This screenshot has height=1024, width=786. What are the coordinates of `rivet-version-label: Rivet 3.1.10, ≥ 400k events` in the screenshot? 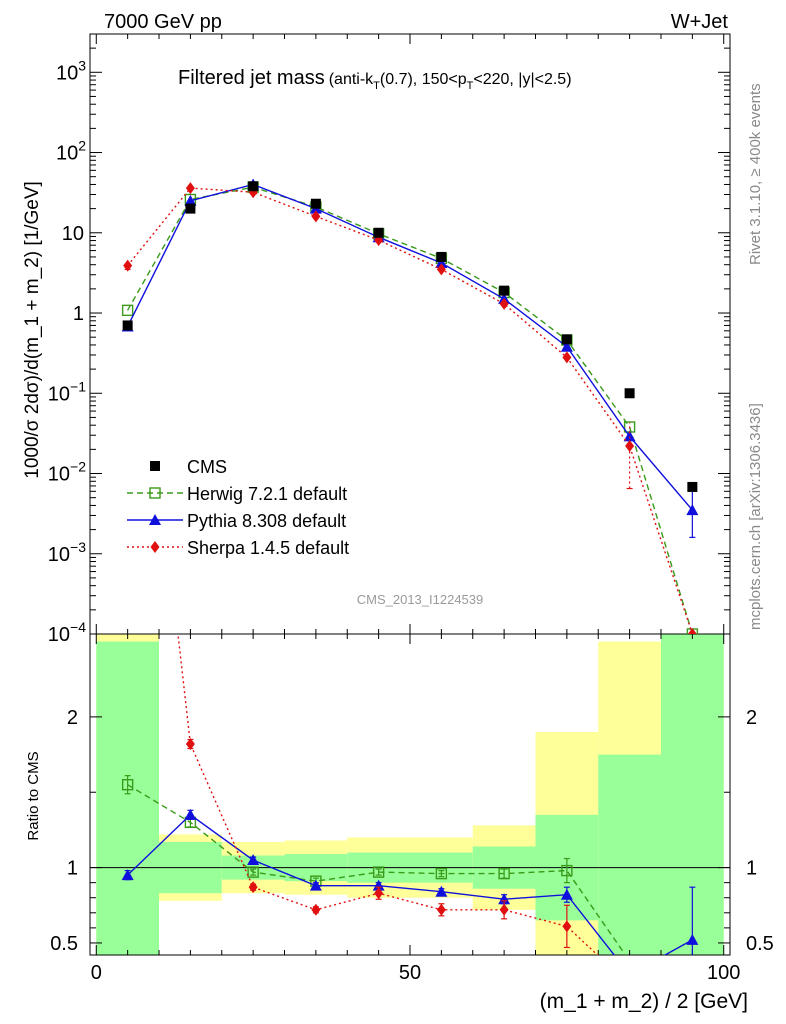 It's located at (755, 174).